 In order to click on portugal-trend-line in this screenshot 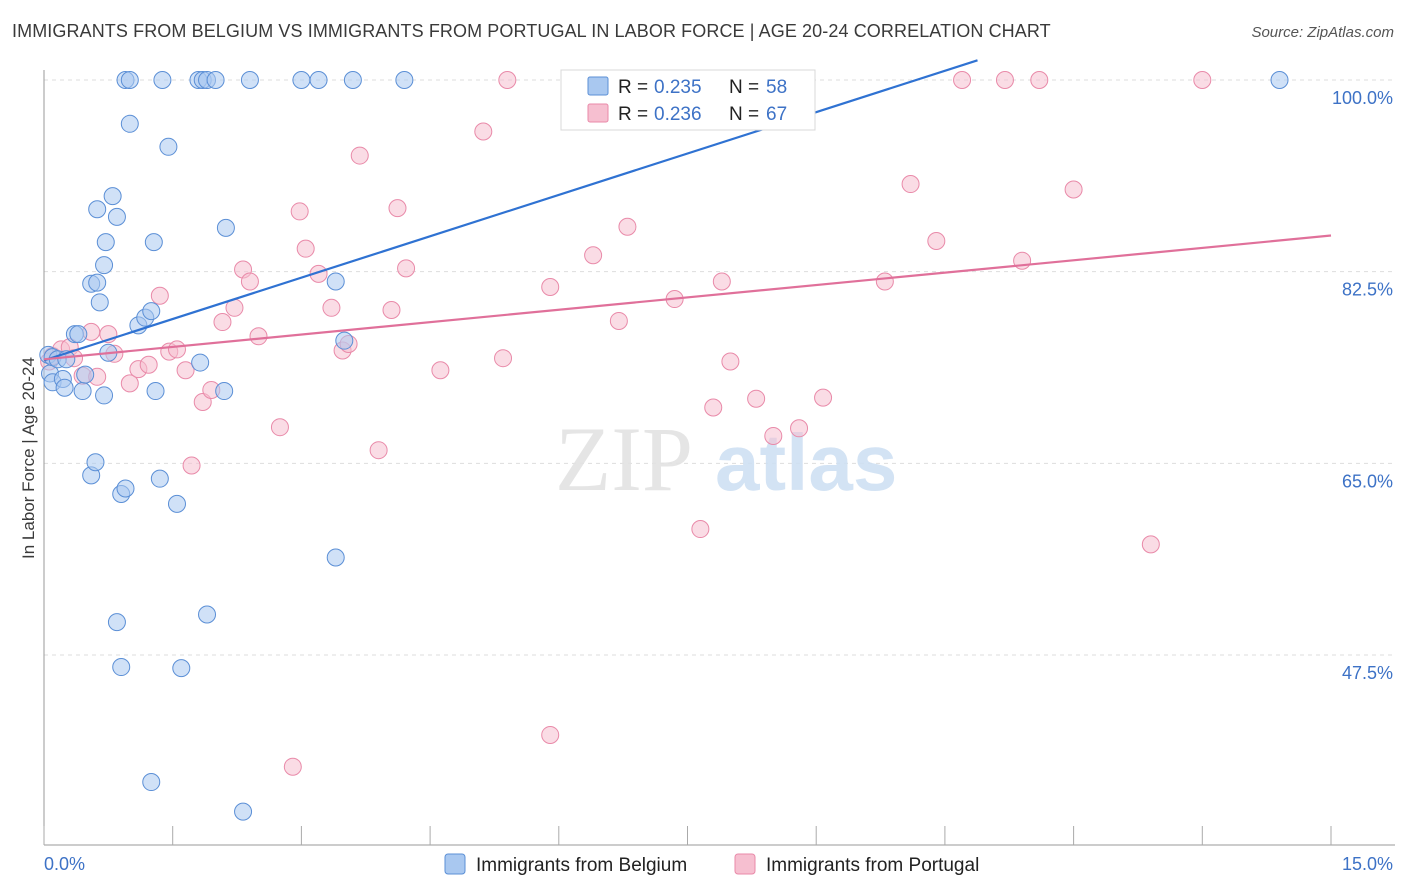, I will do `click(687, 297)`.